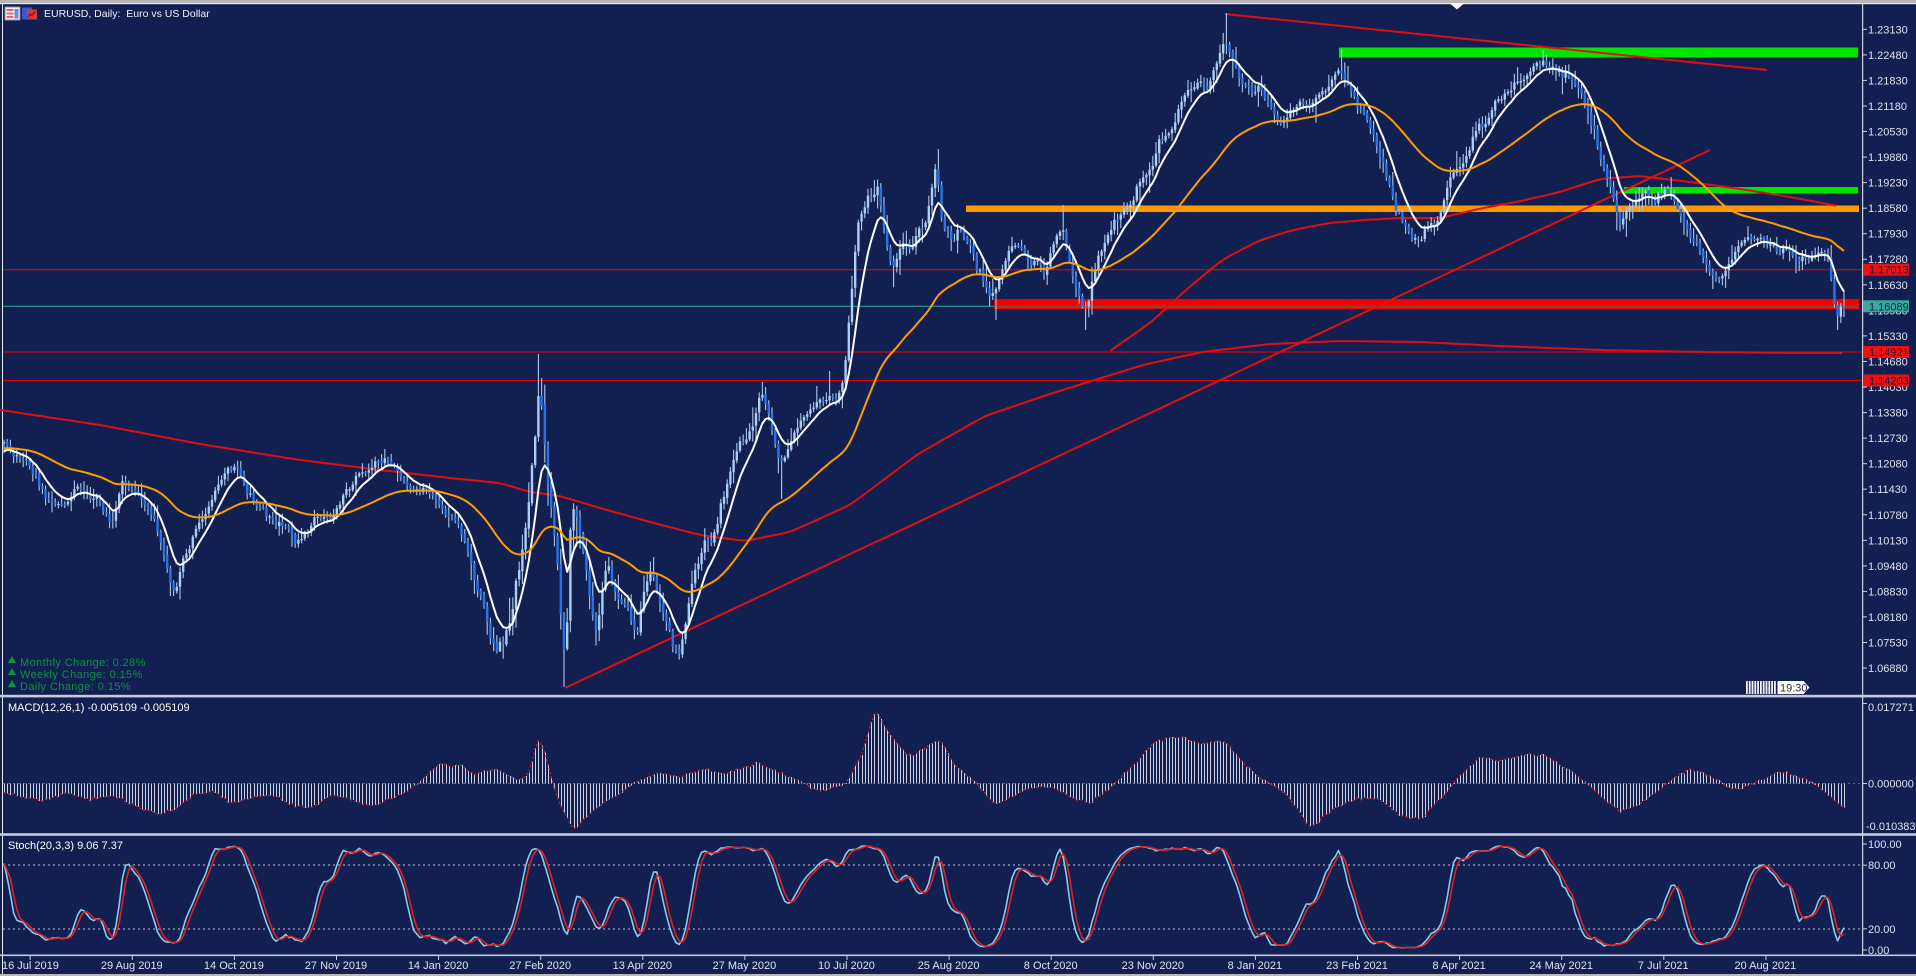  Describe the element at coordinates (1888, 209) in the screenshot. I see `svg-text: 1.18580` at that location.